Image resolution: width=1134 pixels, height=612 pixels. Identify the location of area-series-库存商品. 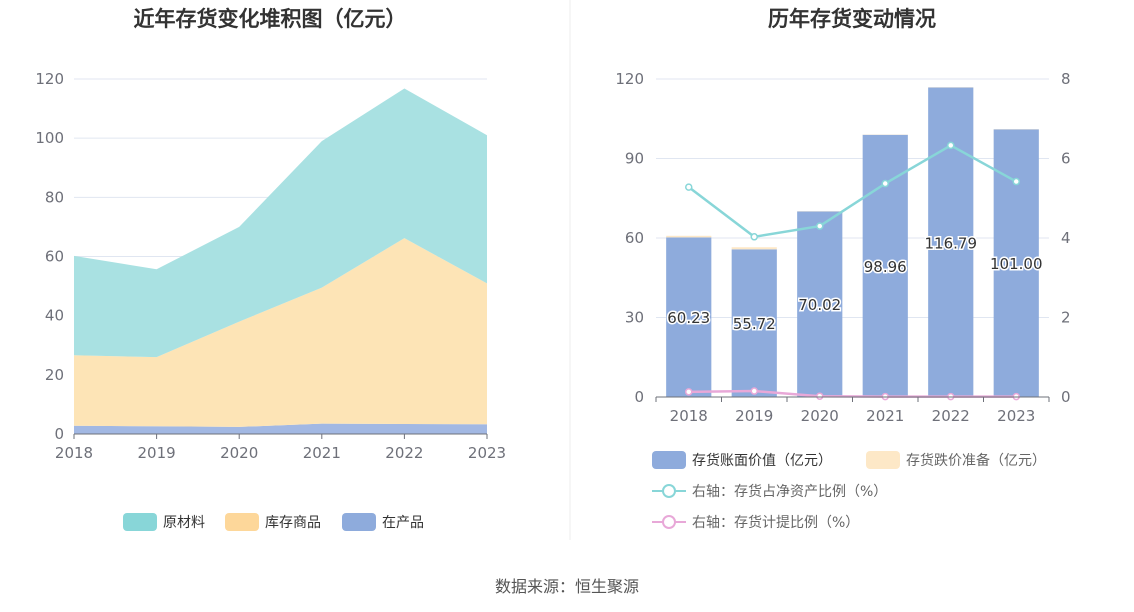
(280, 332).